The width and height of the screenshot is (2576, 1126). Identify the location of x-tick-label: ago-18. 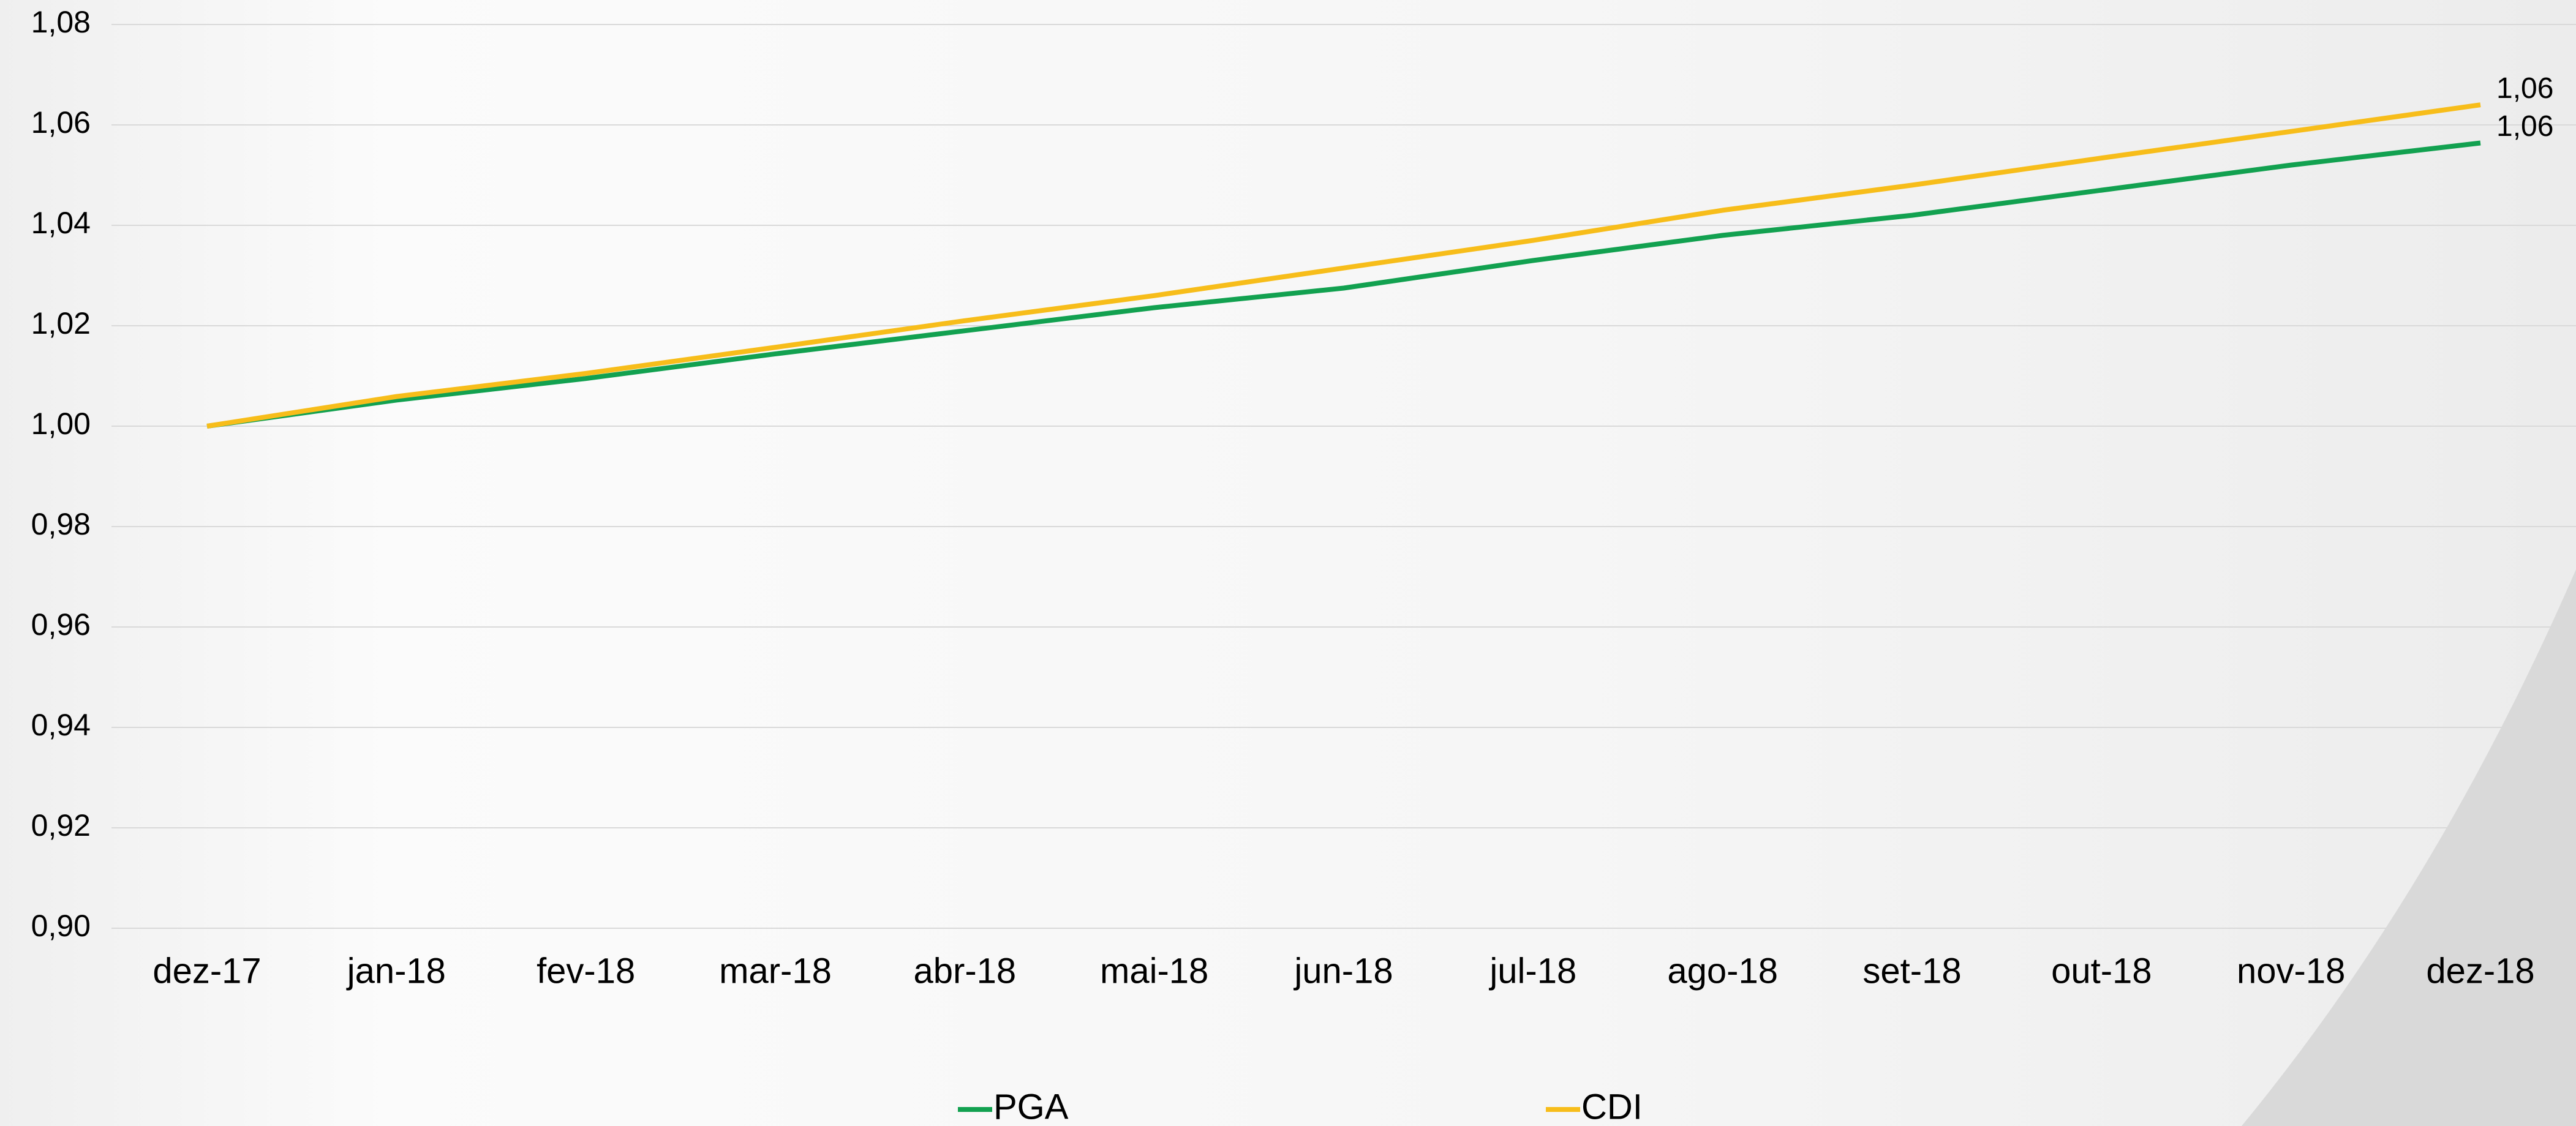
(1722, 971).